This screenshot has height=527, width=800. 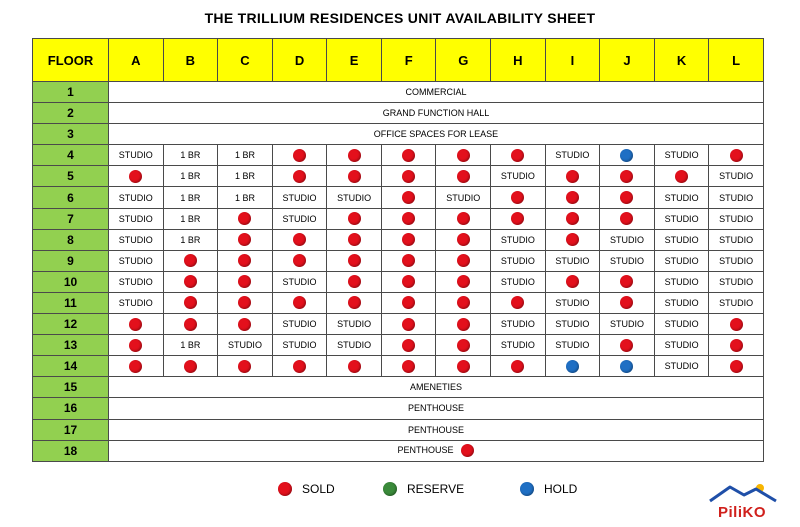 What do you see at coordinates (70, 408) in the screenshot?
I see `floor-number: 16` at bounding box center [70, 408].